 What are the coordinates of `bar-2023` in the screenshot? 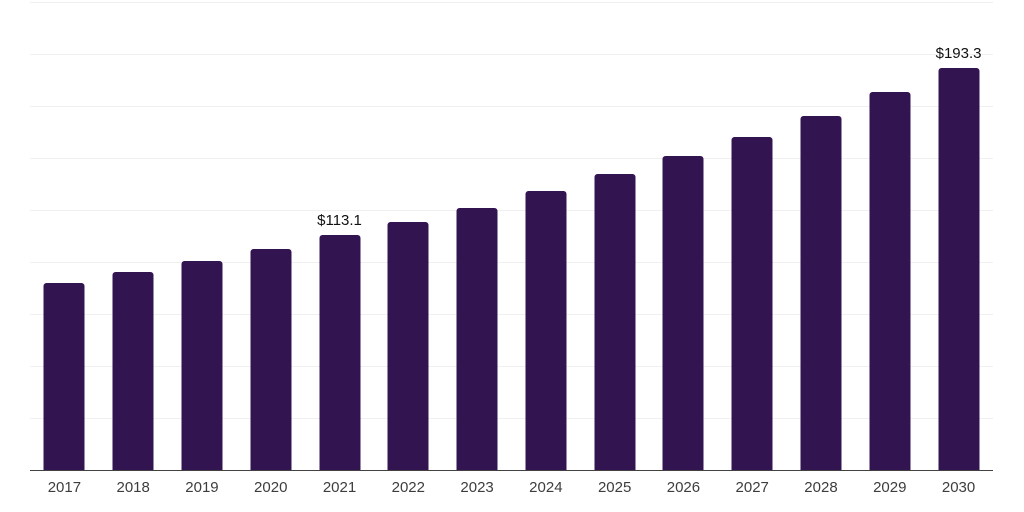 It's located at (477, 338).